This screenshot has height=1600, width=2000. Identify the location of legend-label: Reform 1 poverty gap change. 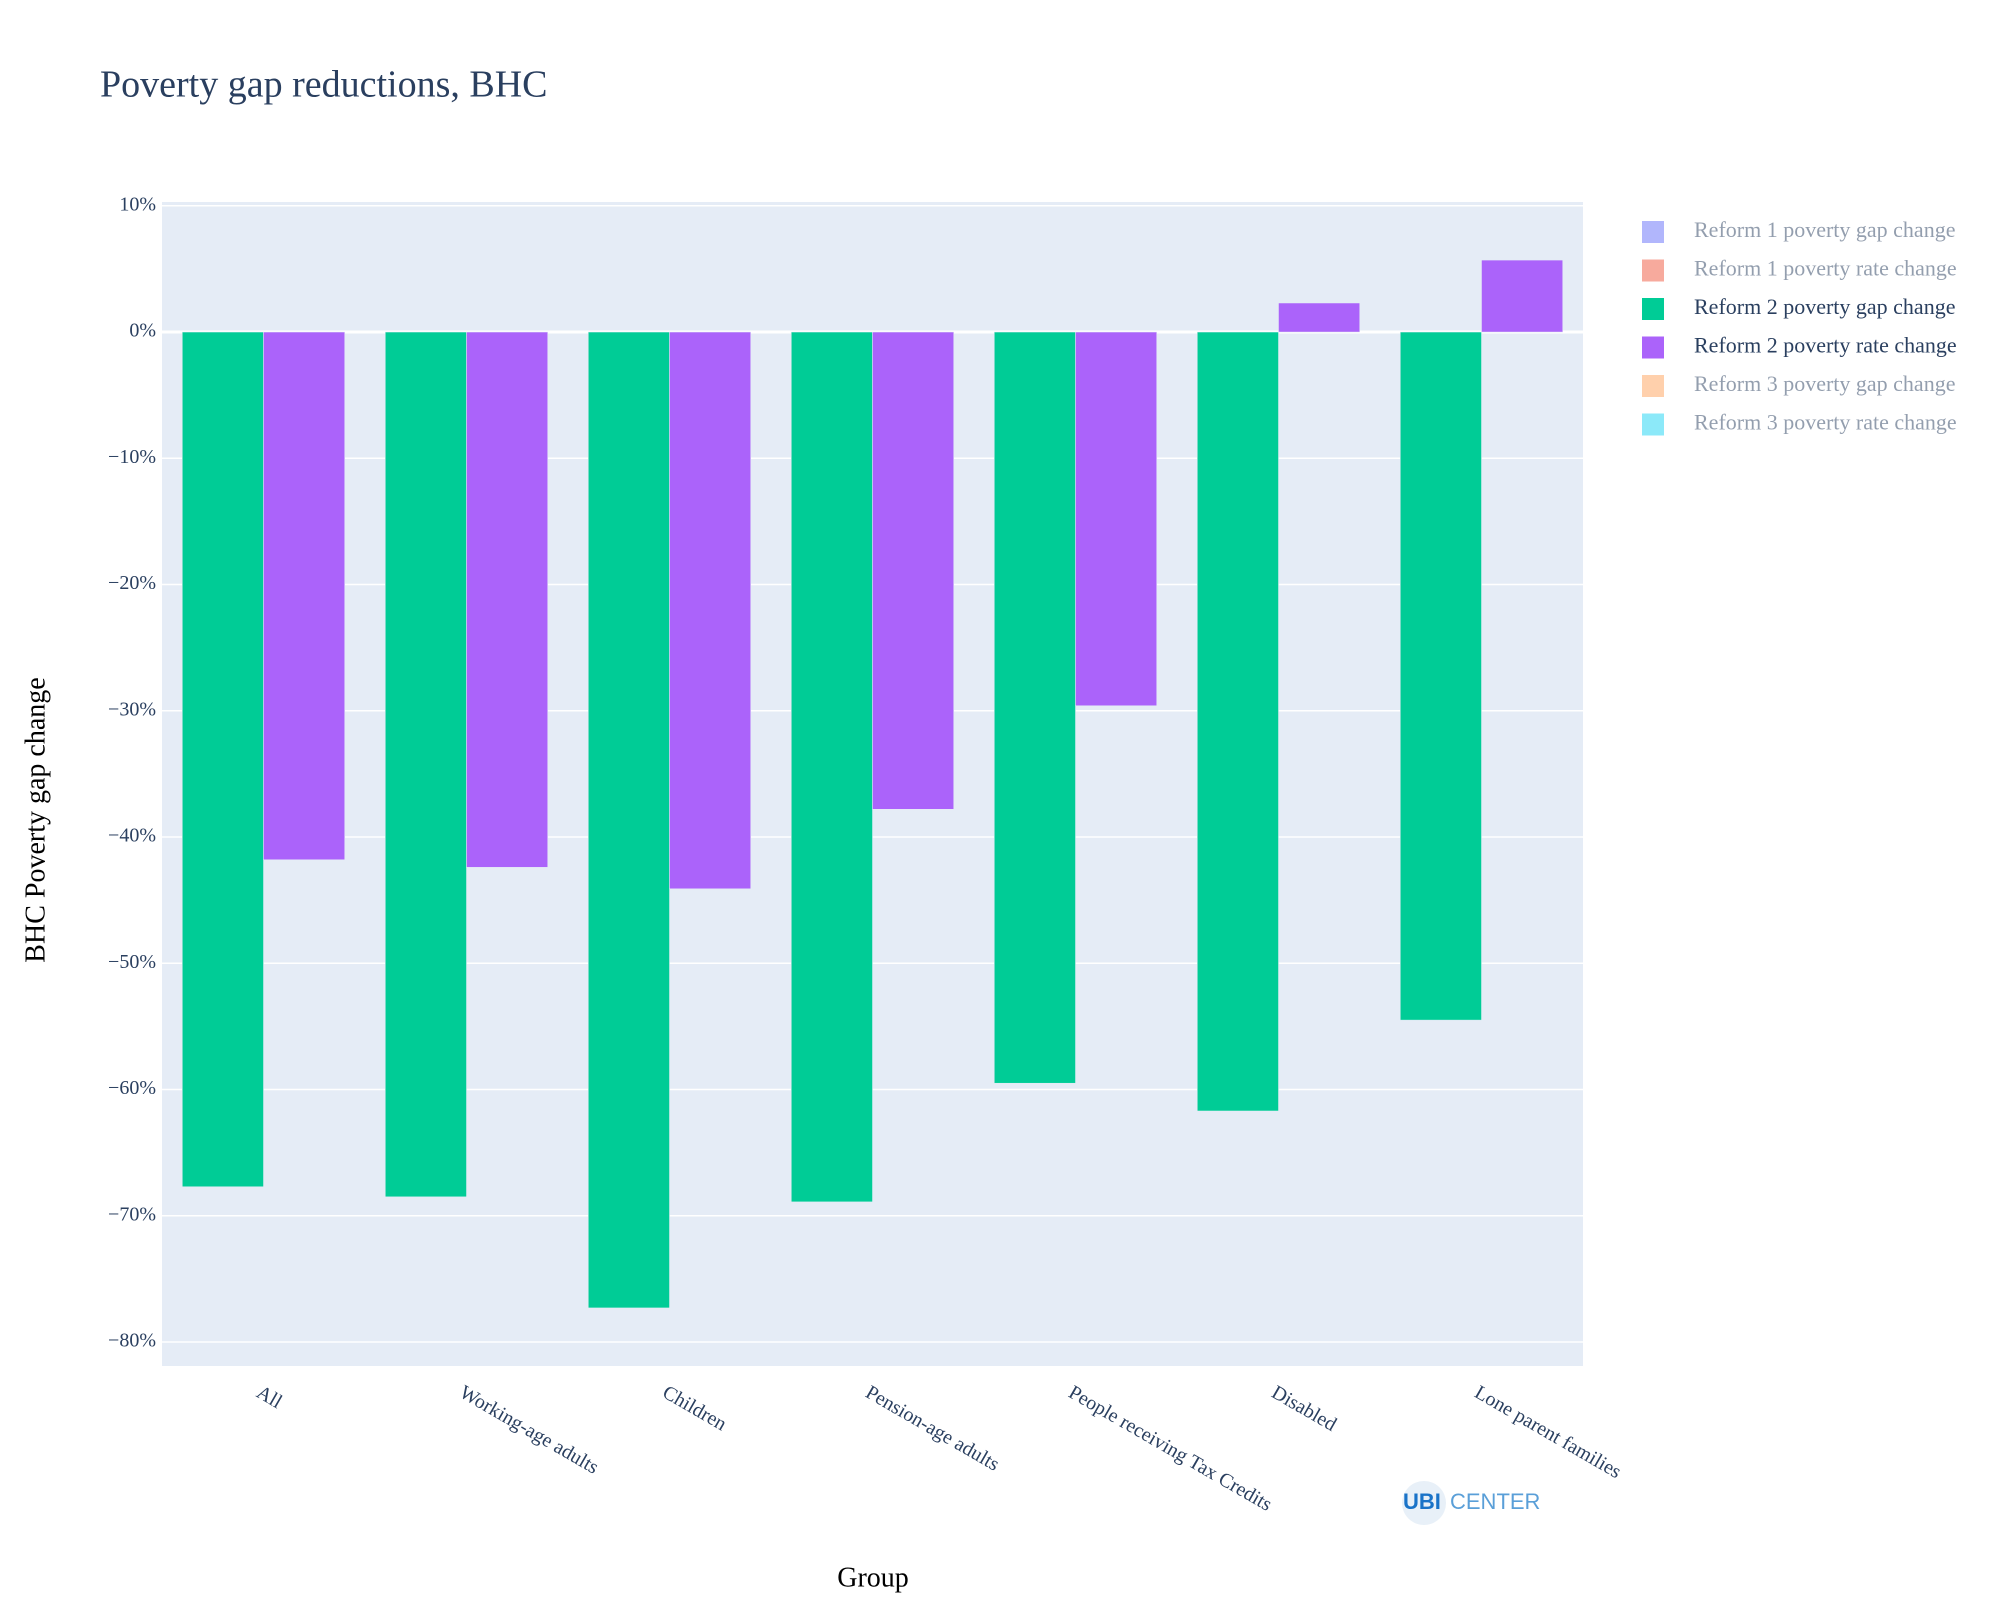
(1824, 229).